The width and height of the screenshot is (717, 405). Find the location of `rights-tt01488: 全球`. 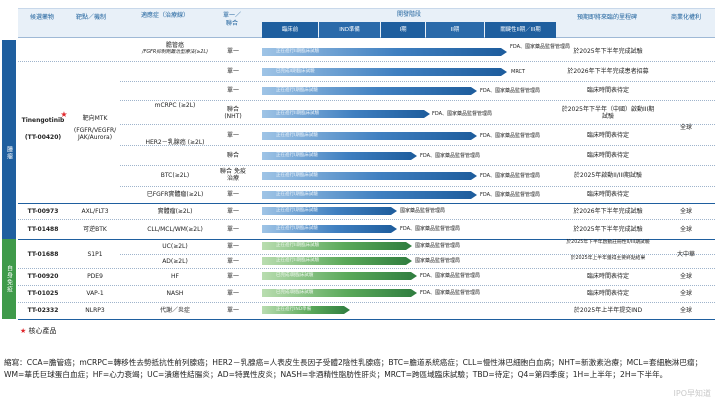

rights-tt01488: 全球 is located at coordinates (685, 229).